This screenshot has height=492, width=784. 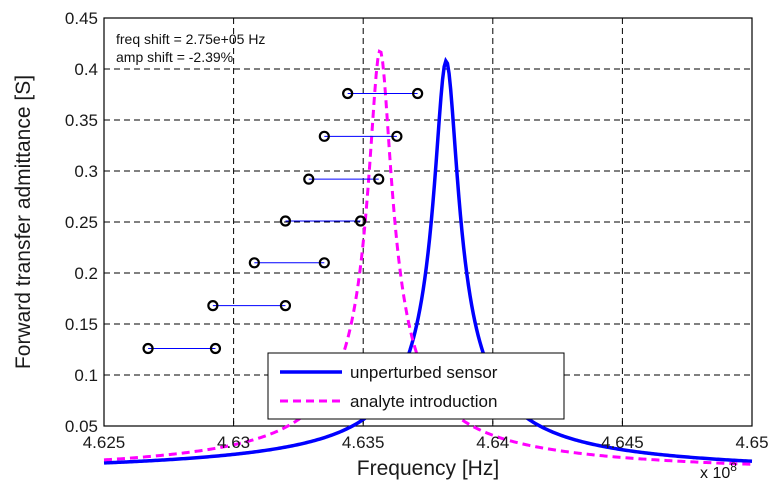 What do you see at coordinates (363, 442) in the screenshot?
I see `x-tick-label: 4.635` at bounding box center [363, 442].